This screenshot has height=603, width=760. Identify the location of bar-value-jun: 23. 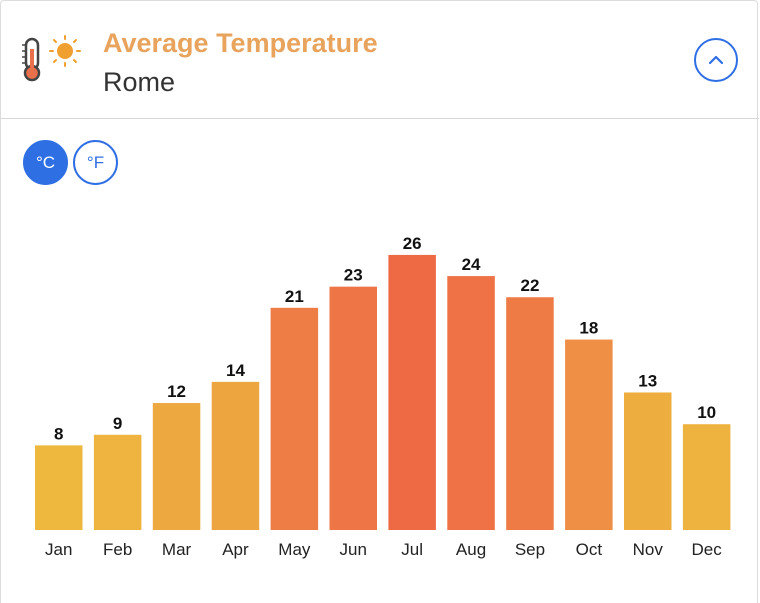
(353, 275).